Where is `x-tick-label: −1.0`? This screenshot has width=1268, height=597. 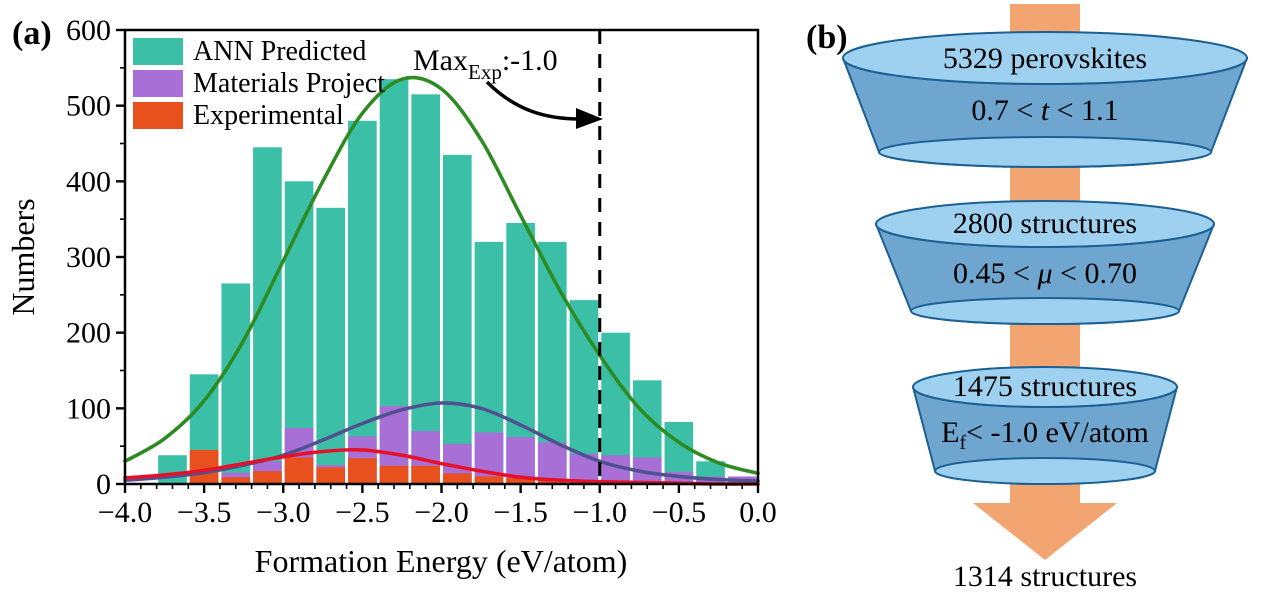 x-tick-label: −1.0 is located at coordinates (600, 512).